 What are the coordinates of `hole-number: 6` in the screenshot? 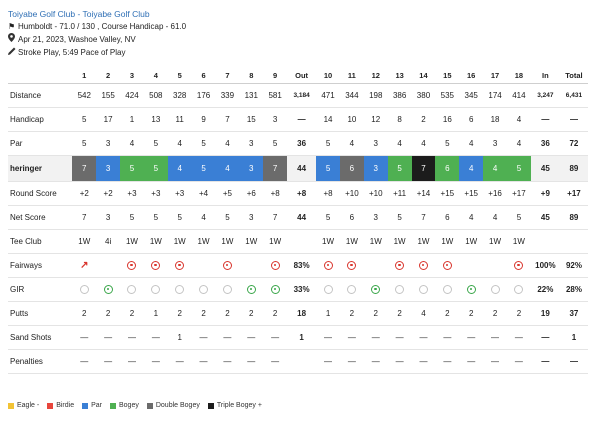 It's located at (203, 76).